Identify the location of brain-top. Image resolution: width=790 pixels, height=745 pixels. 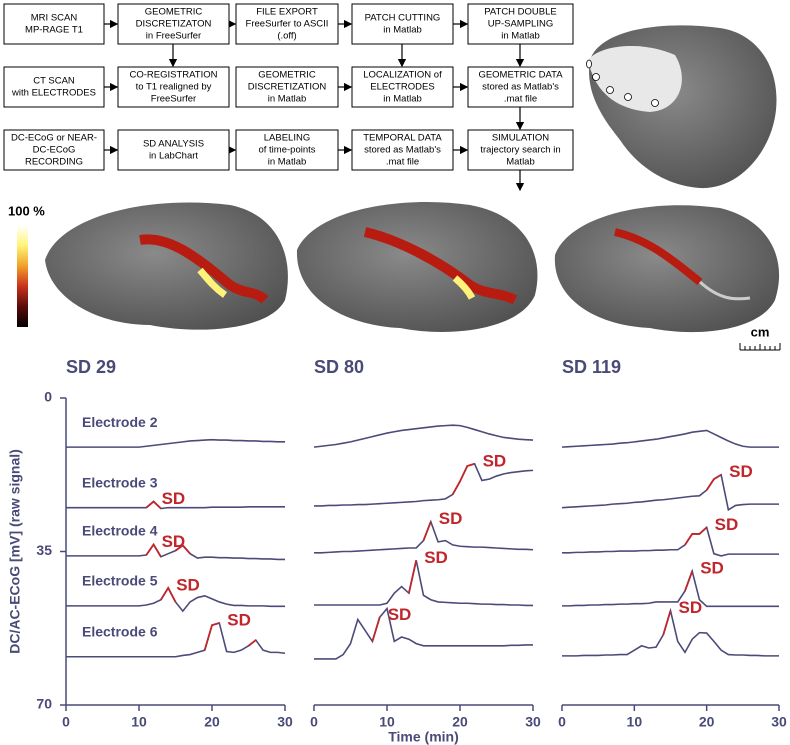
(681, 107).